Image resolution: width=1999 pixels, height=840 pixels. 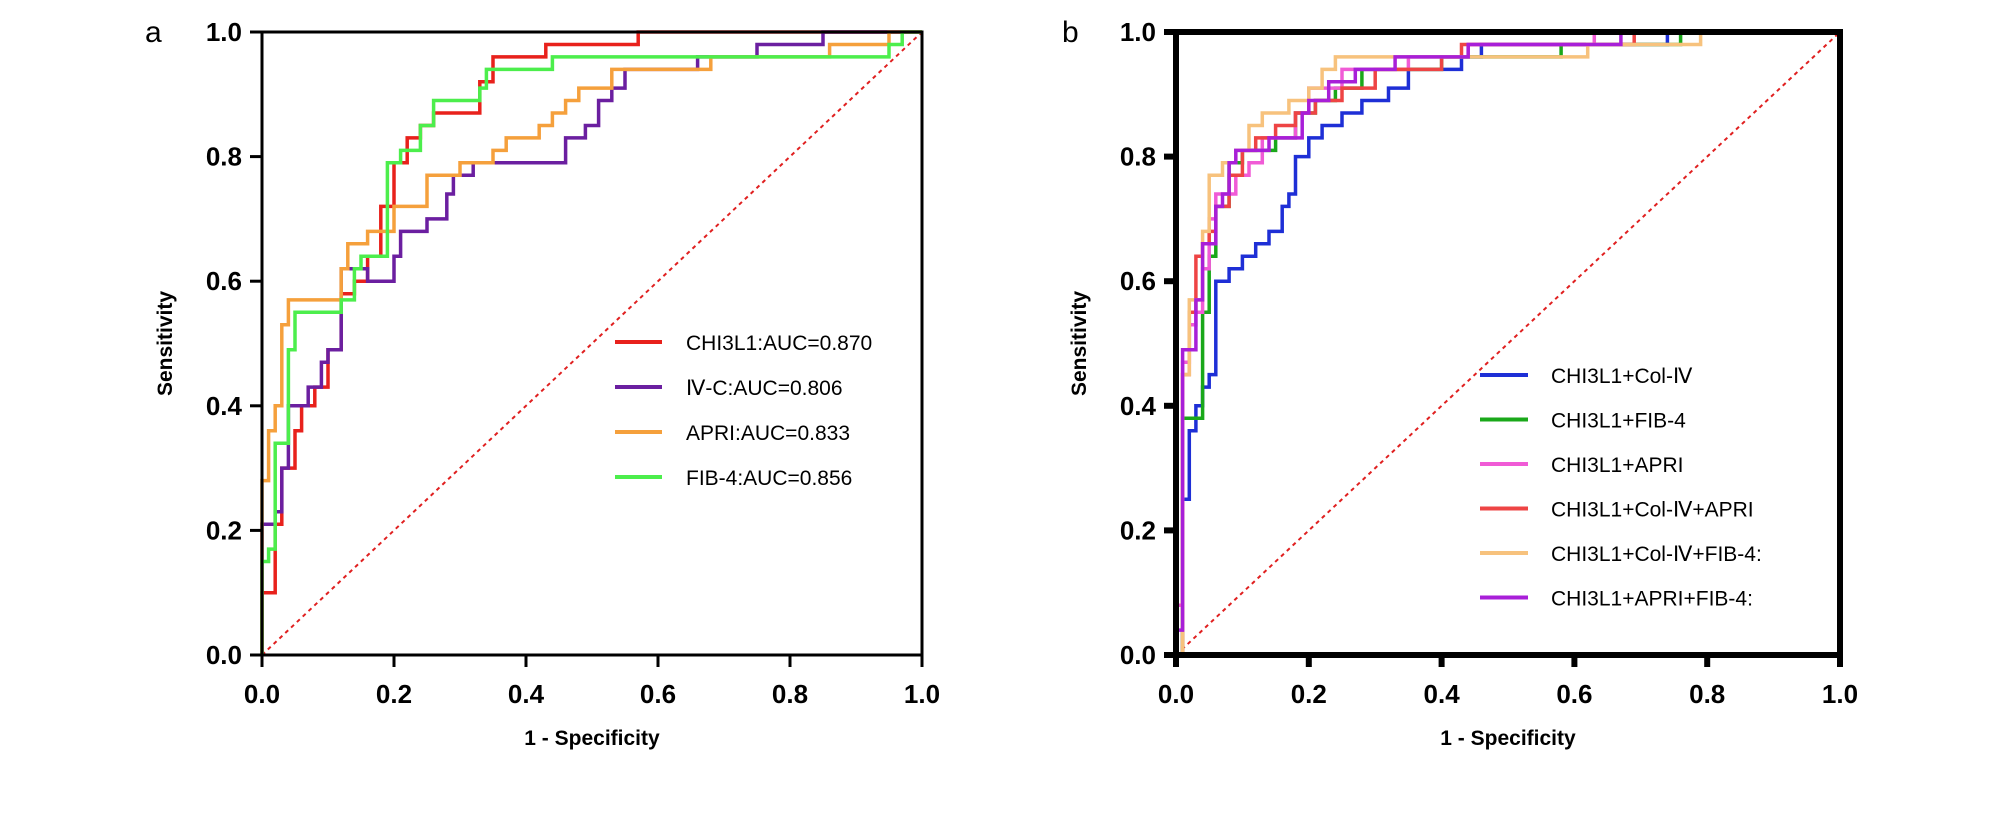 What do you see at coordinates (1652, 510) in the screenshot?
I see `legend-label: CHI3L1+Col-Ⅳ+APRI` at bounding box center [1652, 510].